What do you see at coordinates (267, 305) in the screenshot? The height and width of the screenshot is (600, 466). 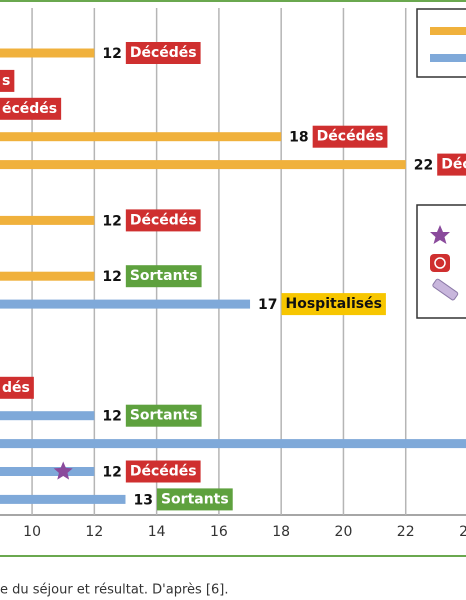 I see `value-label: 17` at bounding box center [267, 305].